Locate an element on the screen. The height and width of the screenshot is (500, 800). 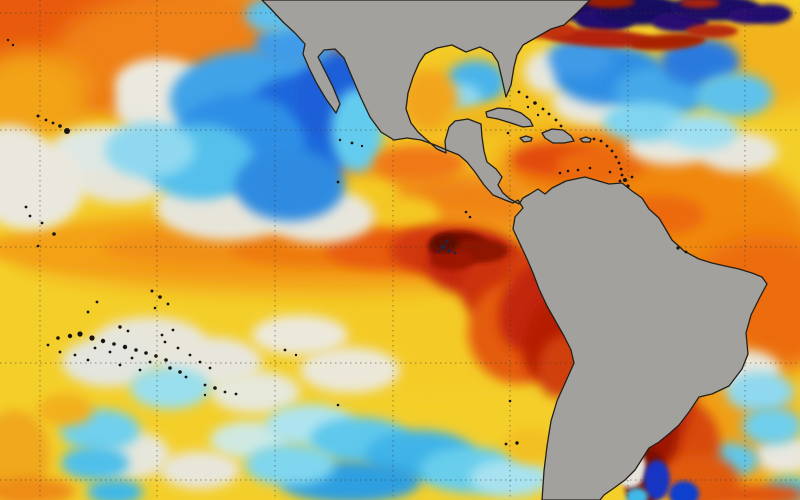
island-dot-amazon-mouth-islands is located at coordinates (686, 252).